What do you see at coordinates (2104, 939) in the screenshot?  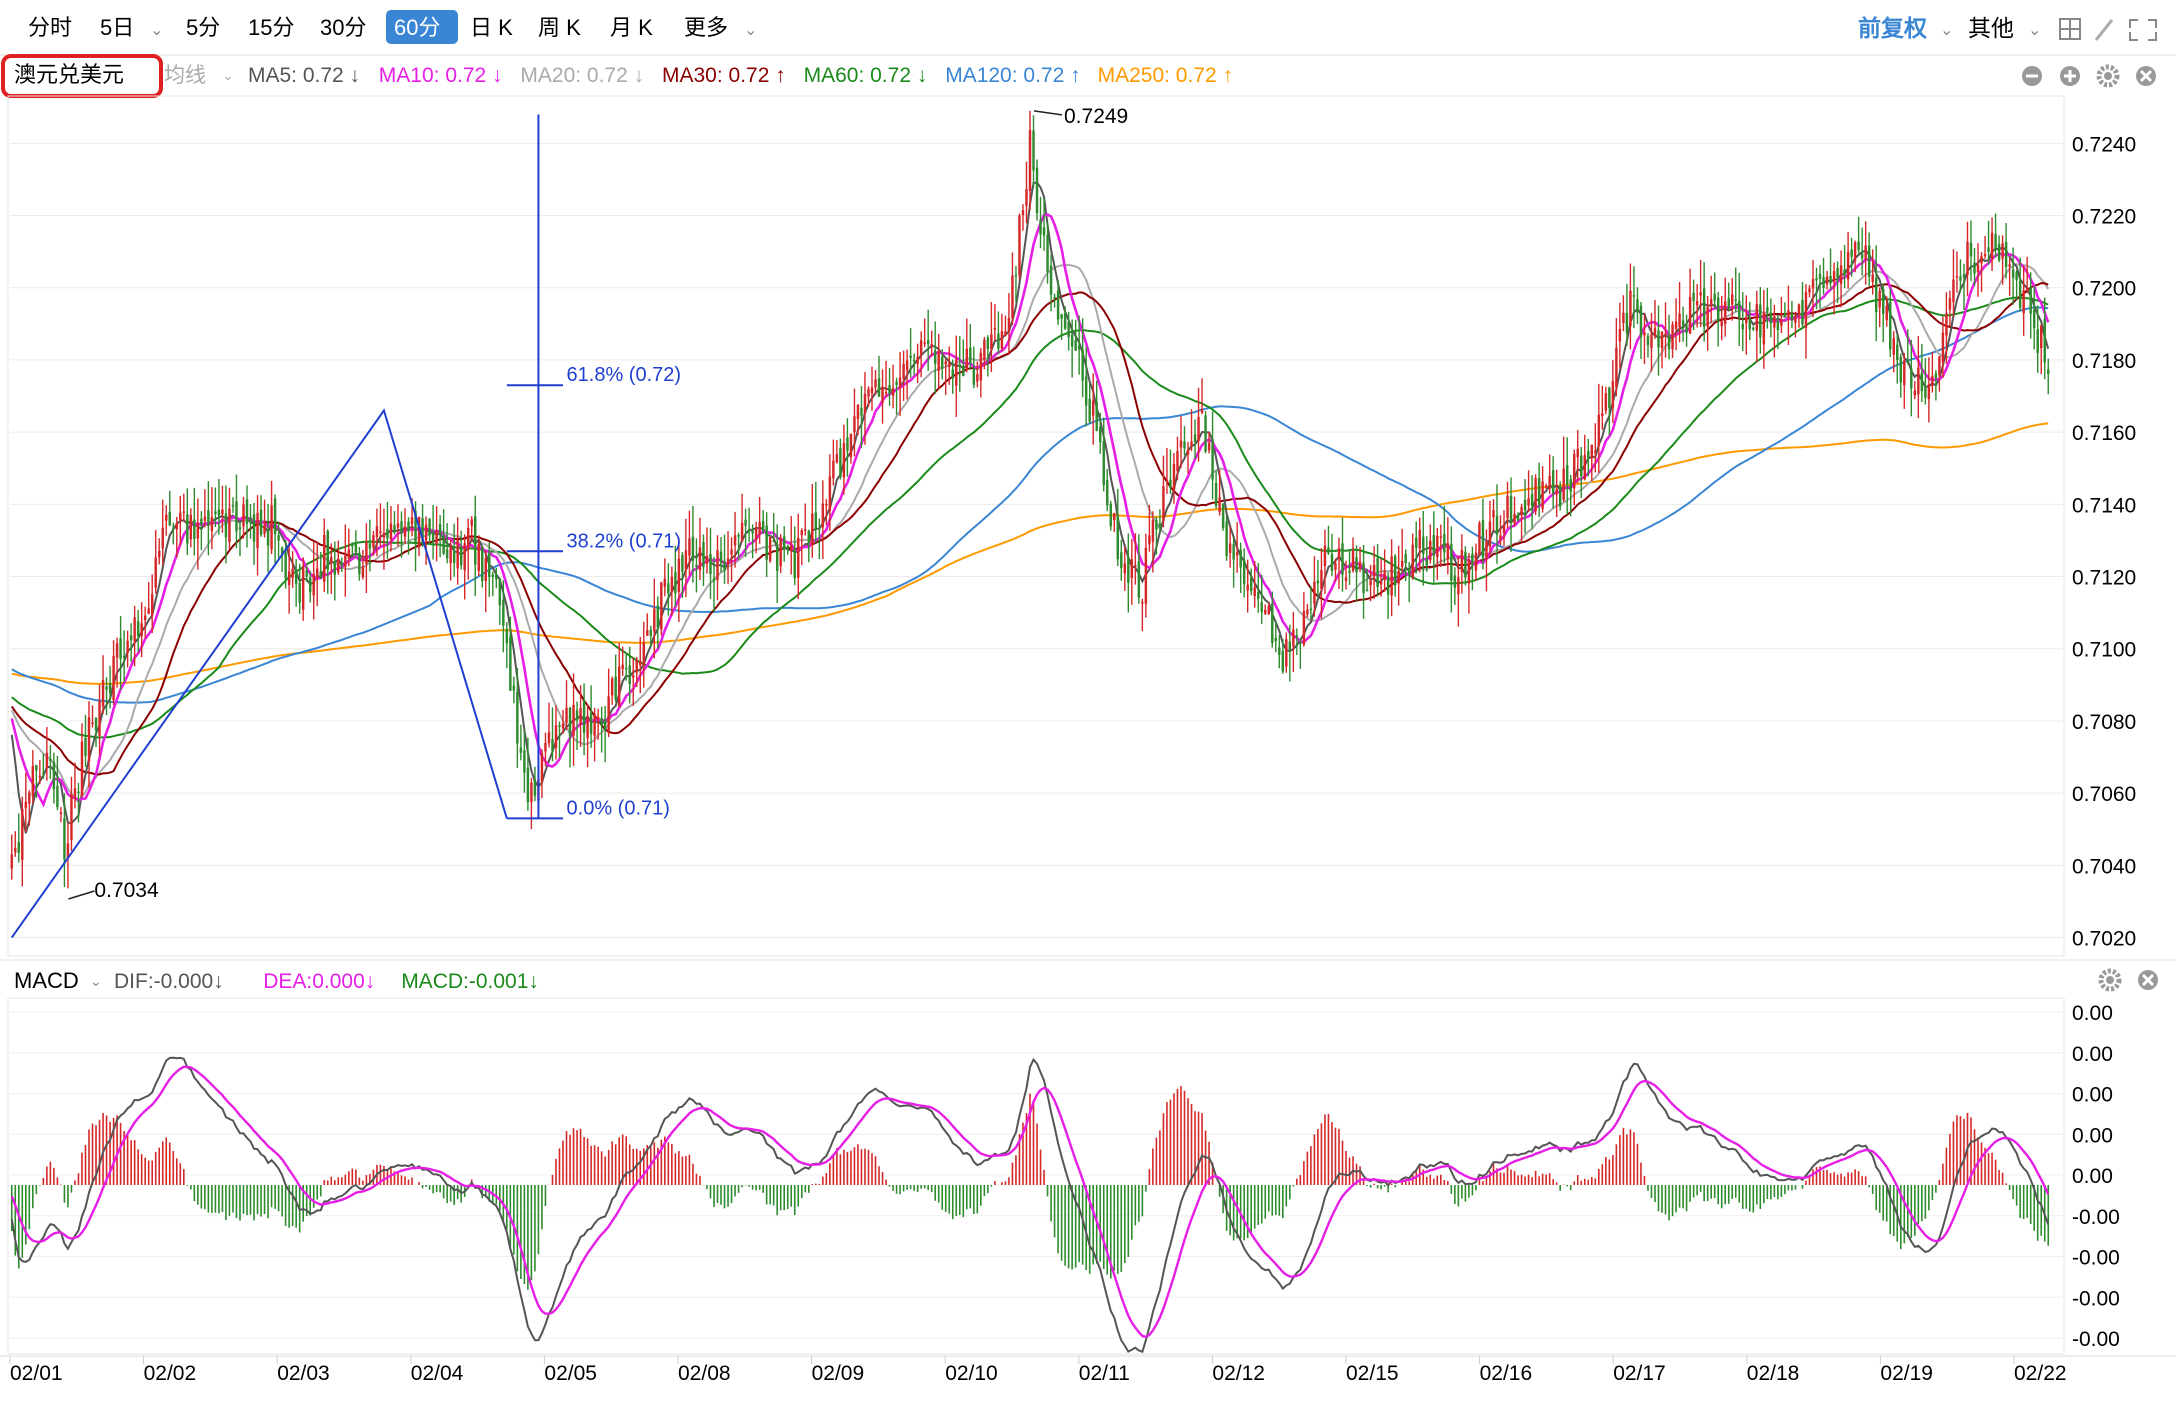 I see `price-tick-label: 0.7020` at bounding box center [2104, 939].